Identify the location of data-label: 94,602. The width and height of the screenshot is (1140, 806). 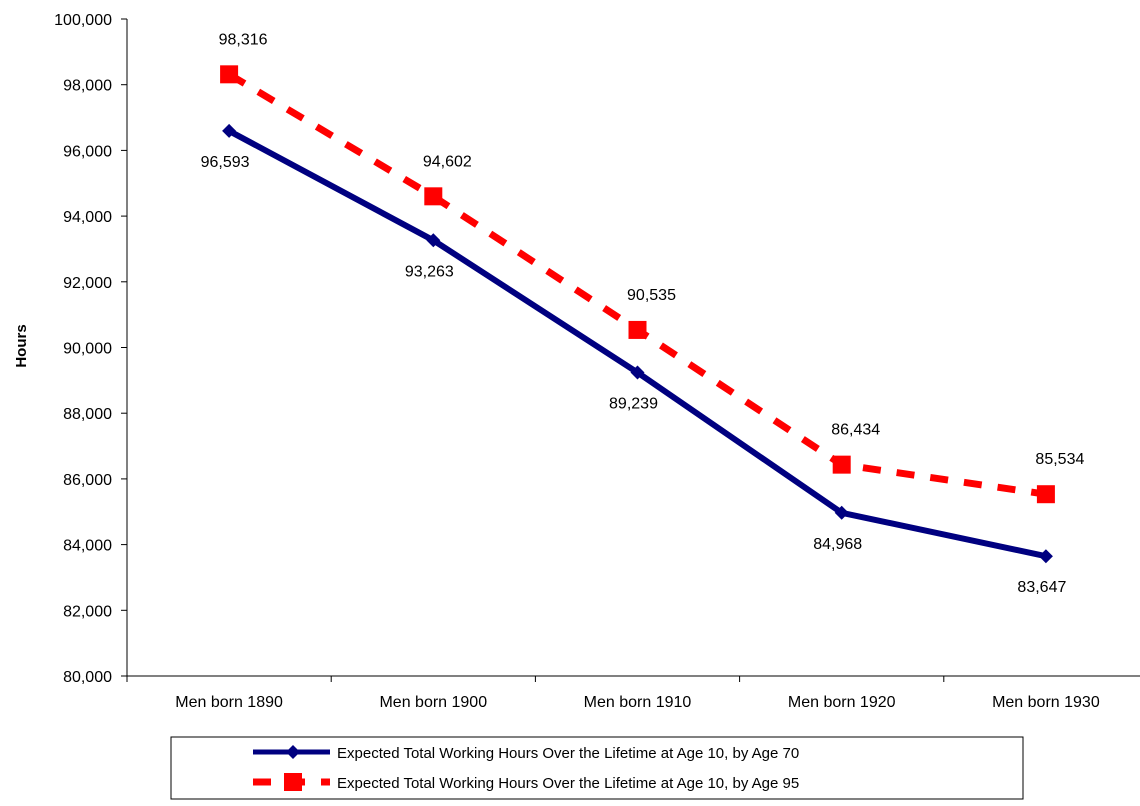
(447, 161).